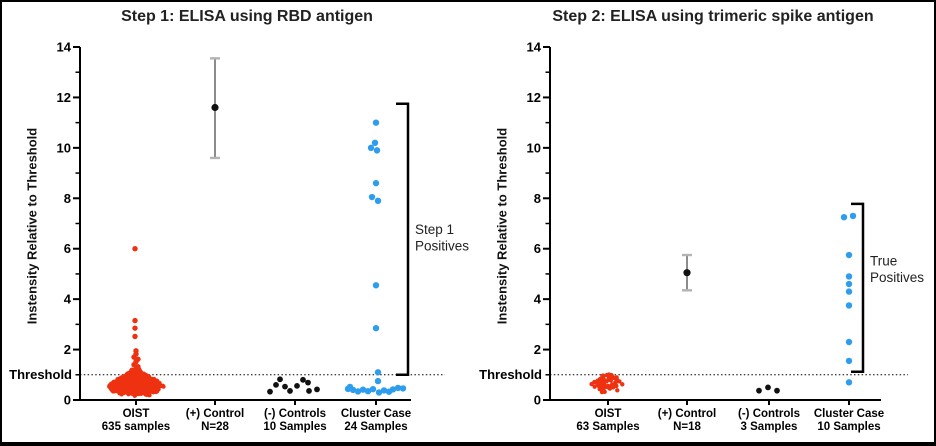  Describe the element at coordinates (687, 427) in the screenshot. I see `category-label-line2: N=18` at that location.